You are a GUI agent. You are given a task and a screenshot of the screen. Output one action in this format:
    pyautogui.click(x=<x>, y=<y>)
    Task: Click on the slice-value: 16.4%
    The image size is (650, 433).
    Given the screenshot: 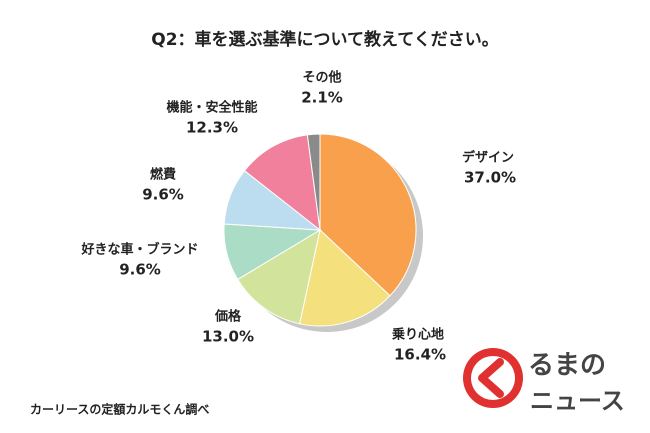 What is the action you would take?
    pyautogui.click(x=420, y=355)
    